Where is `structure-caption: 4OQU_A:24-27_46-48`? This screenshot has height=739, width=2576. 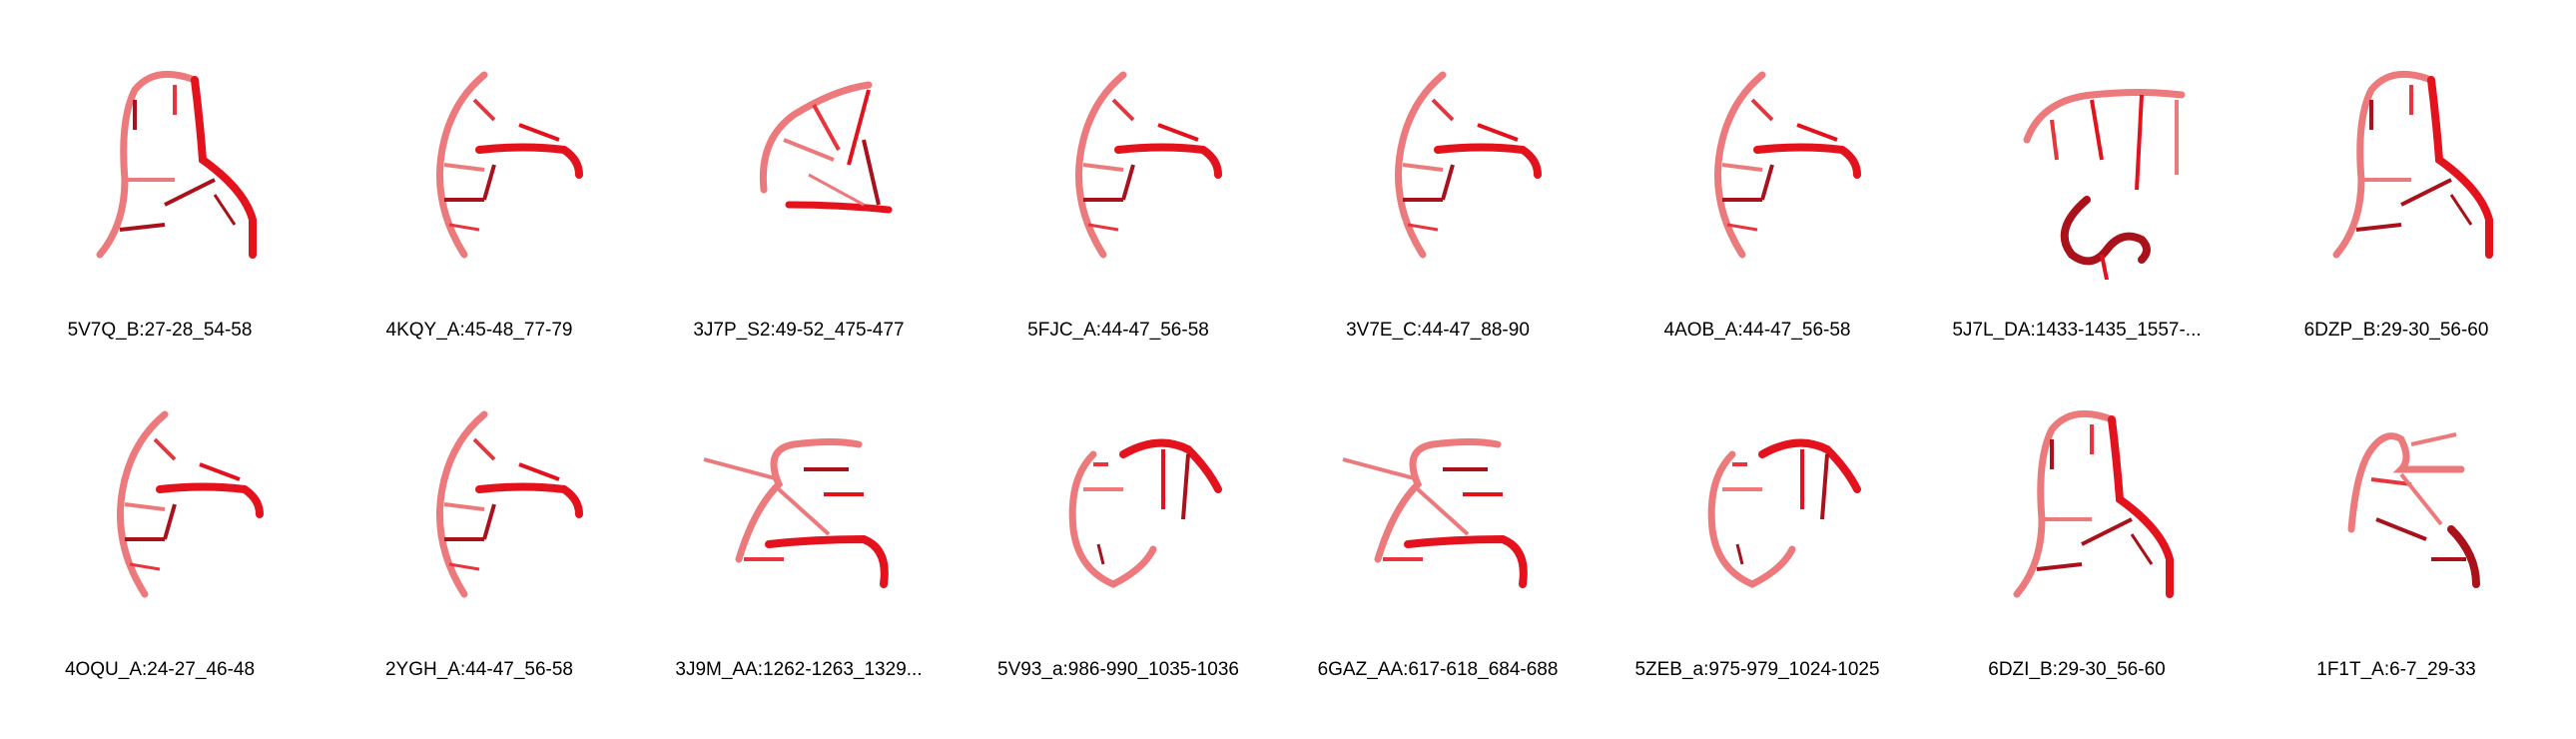
structure-caption: 4OQU_A:24-27_46-48 is located at coordinates (160, 670).